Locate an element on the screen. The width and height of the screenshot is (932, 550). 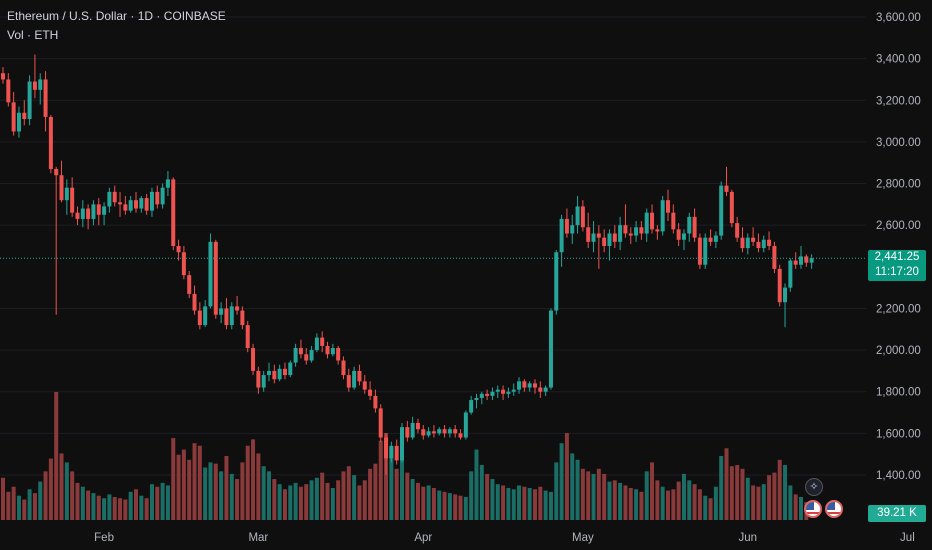
symbol-title: Ethereum / U.S. Dollar · 1D · COINBASE is located at coordinates (116, 16).